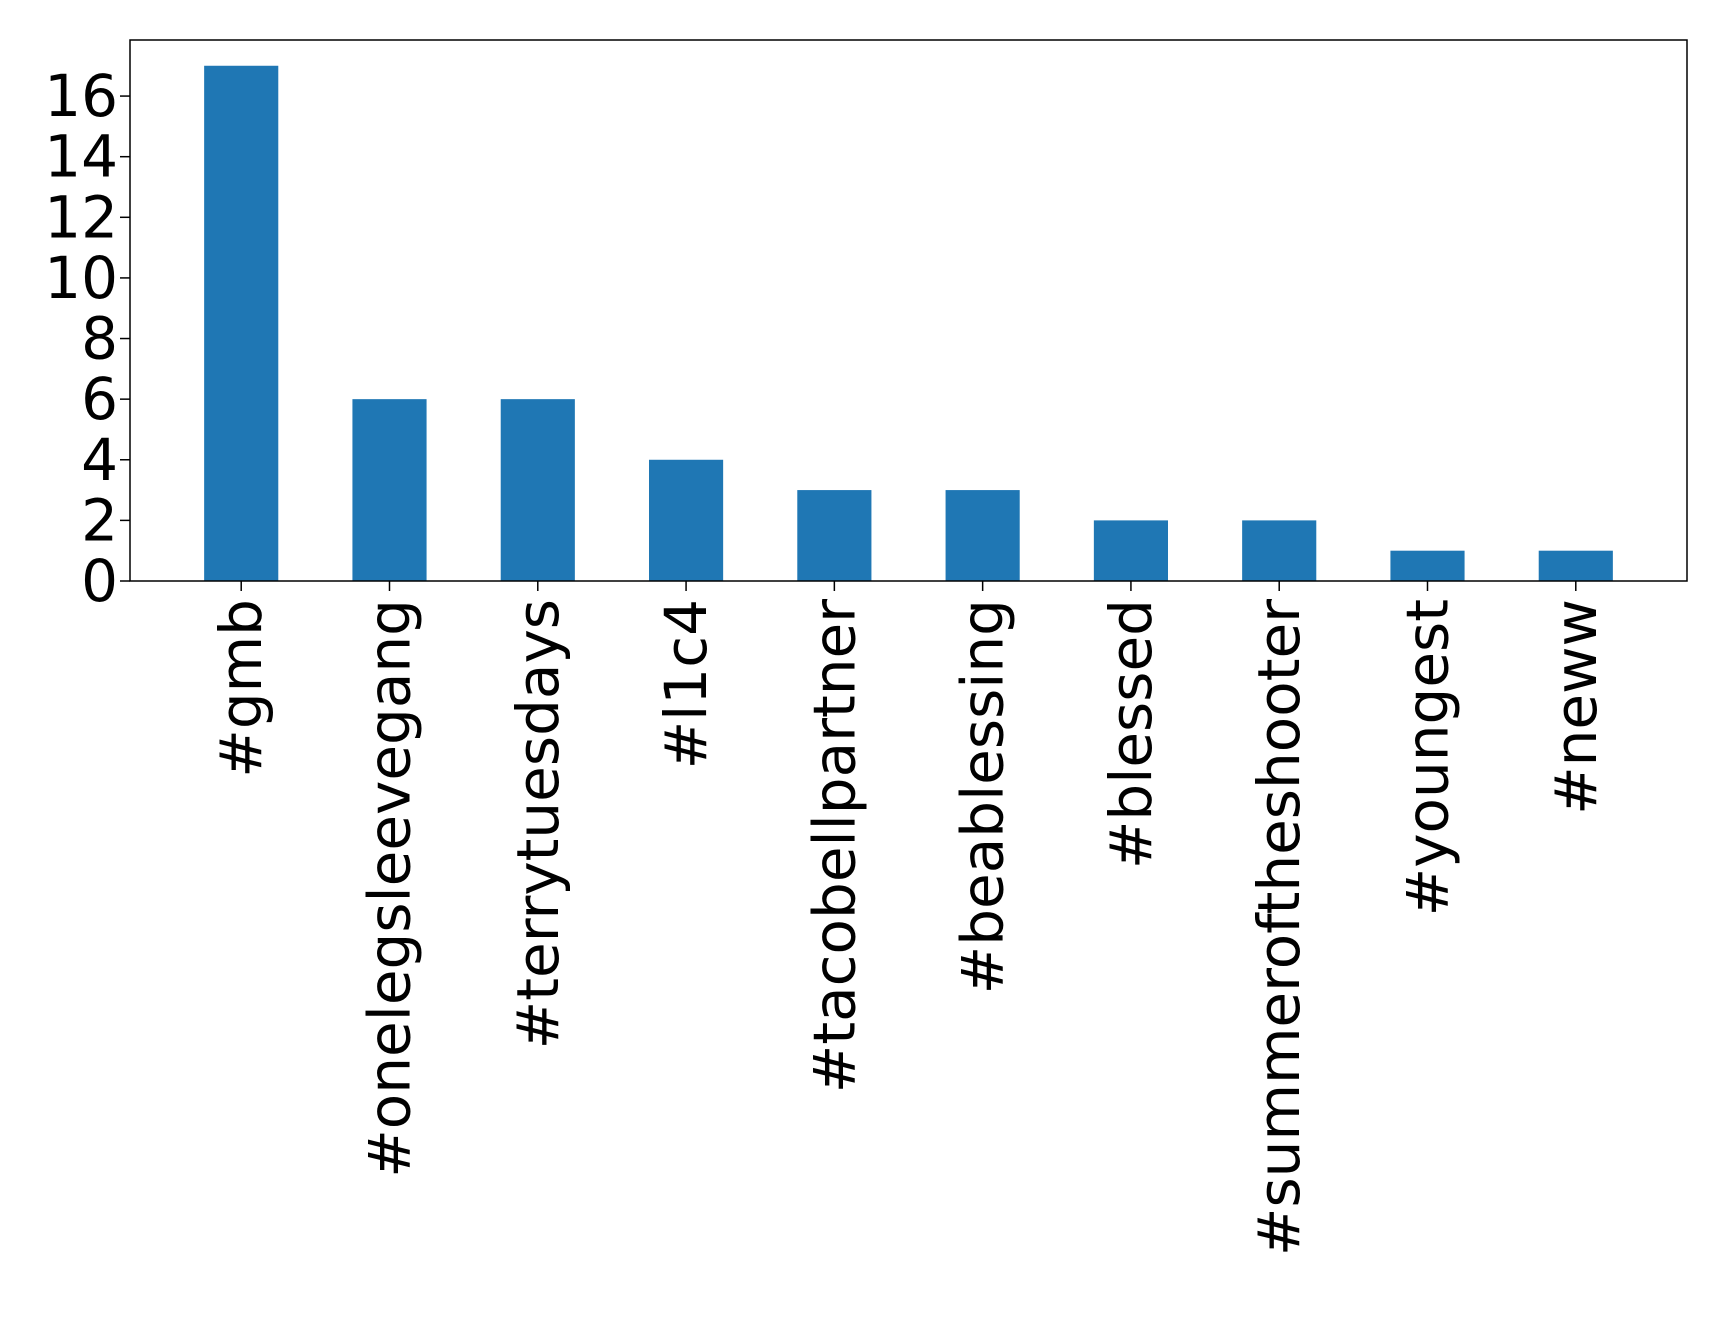 This screenshot has height=1340, width=1719. What do you see at coordinates (538, 824) in the screenshot?
I see `x-tick-label: #terrytuesdays` at bounding box center [538, 824].